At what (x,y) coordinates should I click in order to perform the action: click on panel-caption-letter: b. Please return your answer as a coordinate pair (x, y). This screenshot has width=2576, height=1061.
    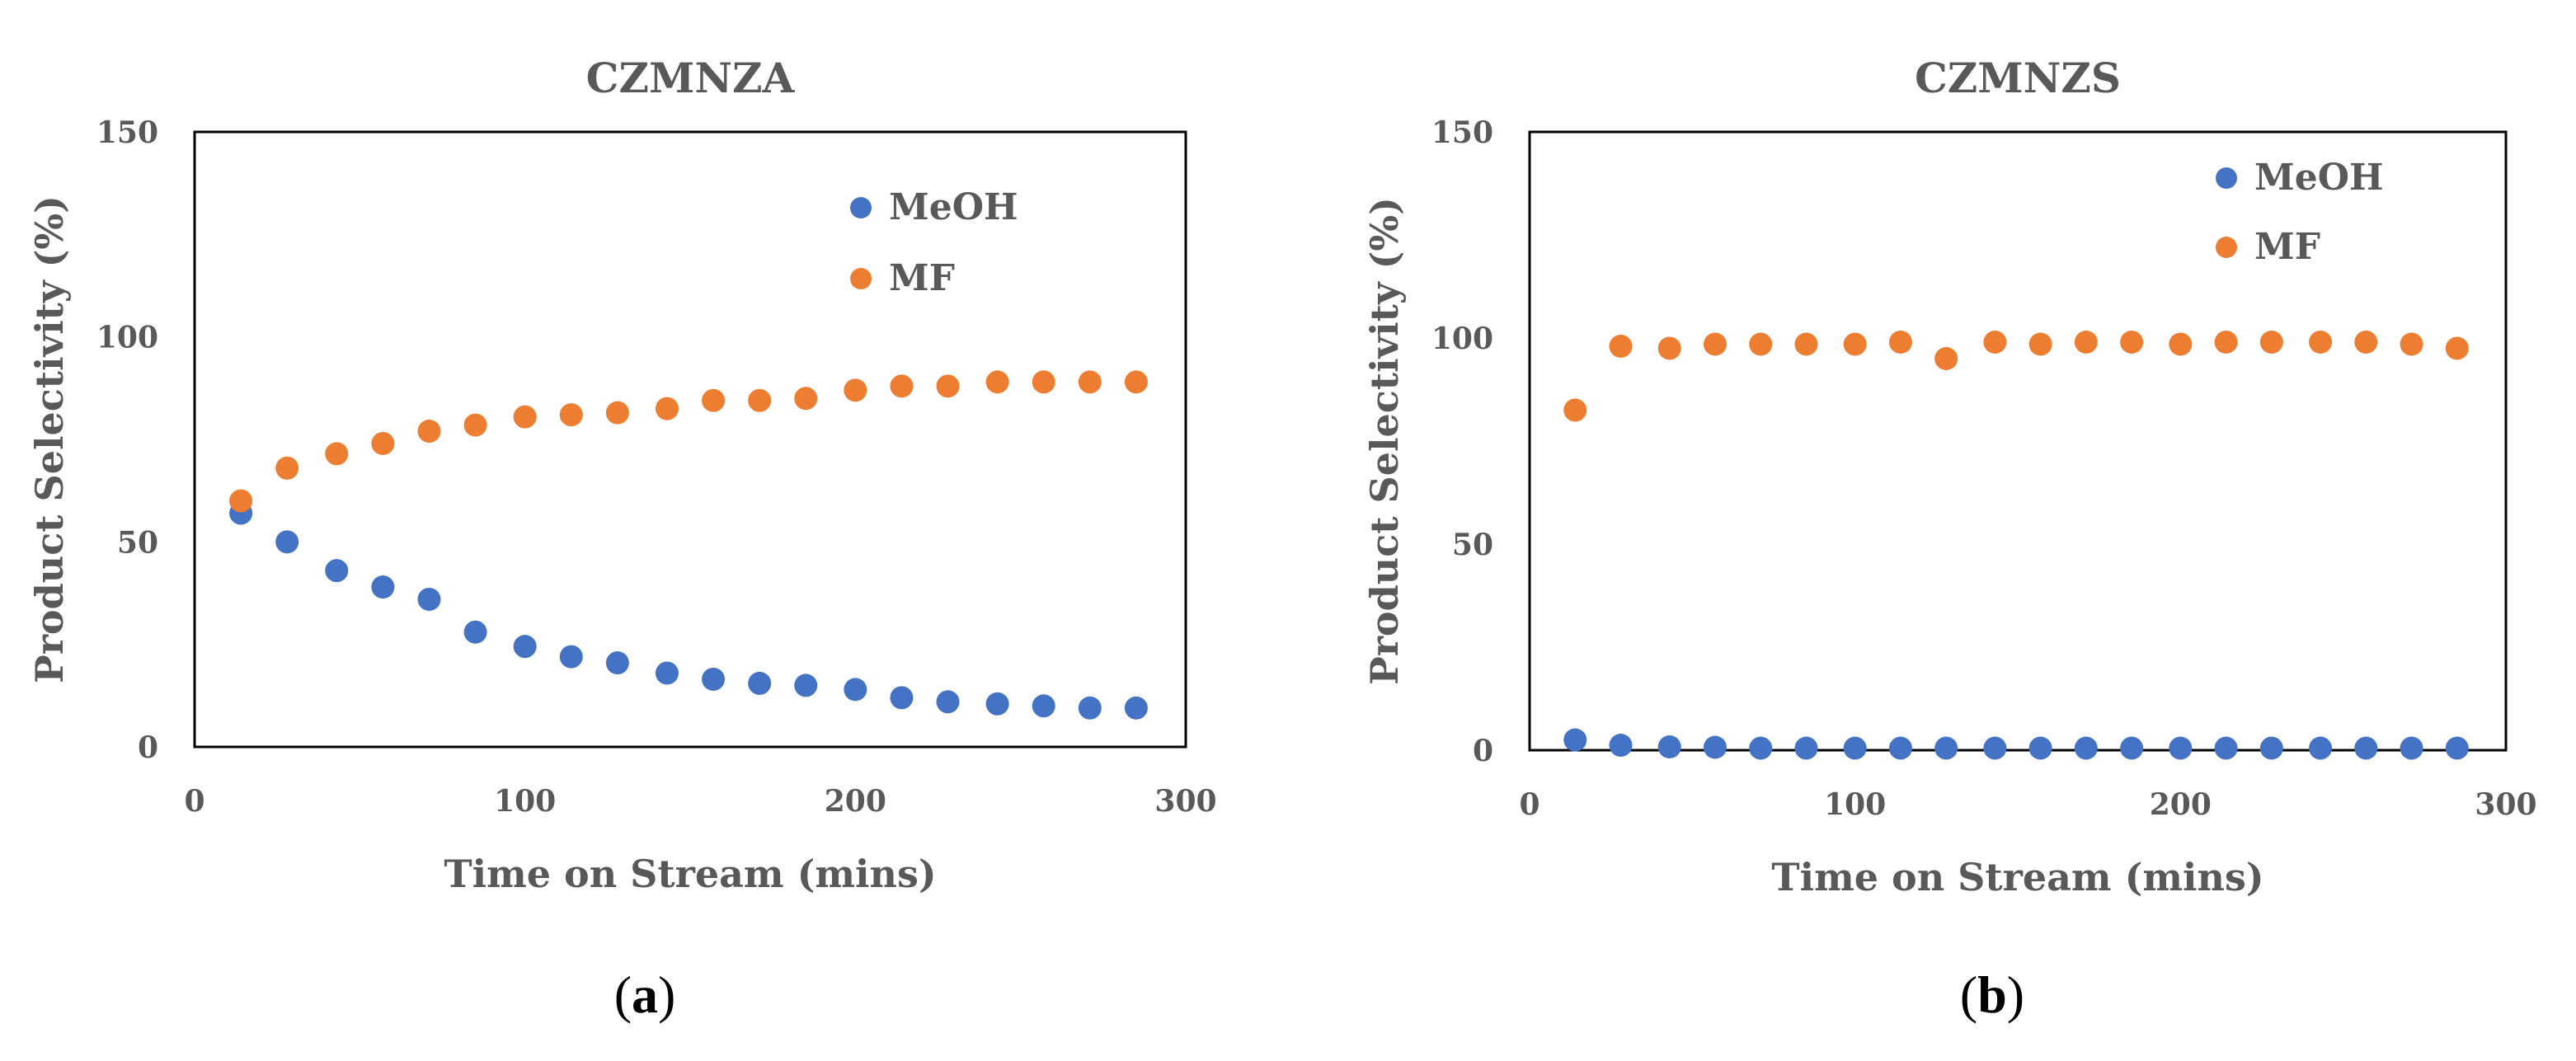
    Looking at the image, I should click on (1992, 994).